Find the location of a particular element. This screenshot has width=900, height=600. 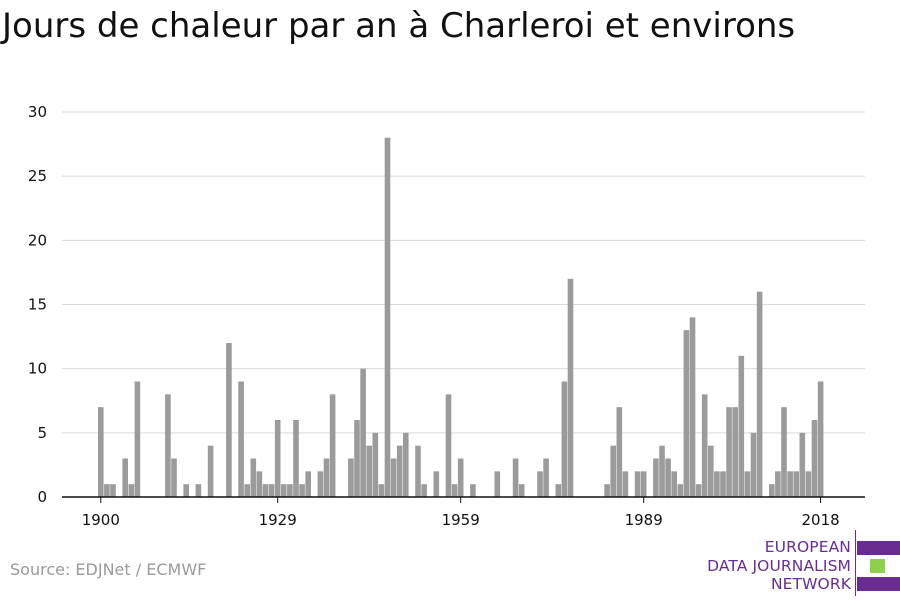

source-note: Source: EDJNet / ECMWF is located at coordinates (108, 569).